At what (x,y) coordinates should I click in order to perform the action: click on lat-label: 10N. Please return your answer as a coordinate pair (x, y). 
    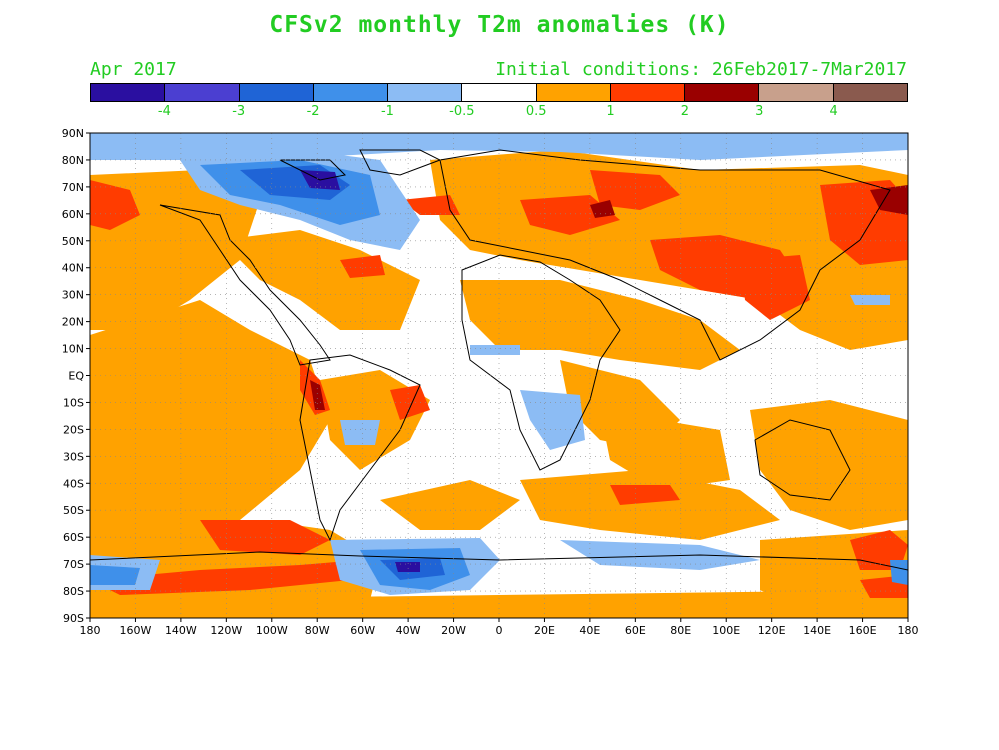
    Looking at the image, I should click on (73, 349).